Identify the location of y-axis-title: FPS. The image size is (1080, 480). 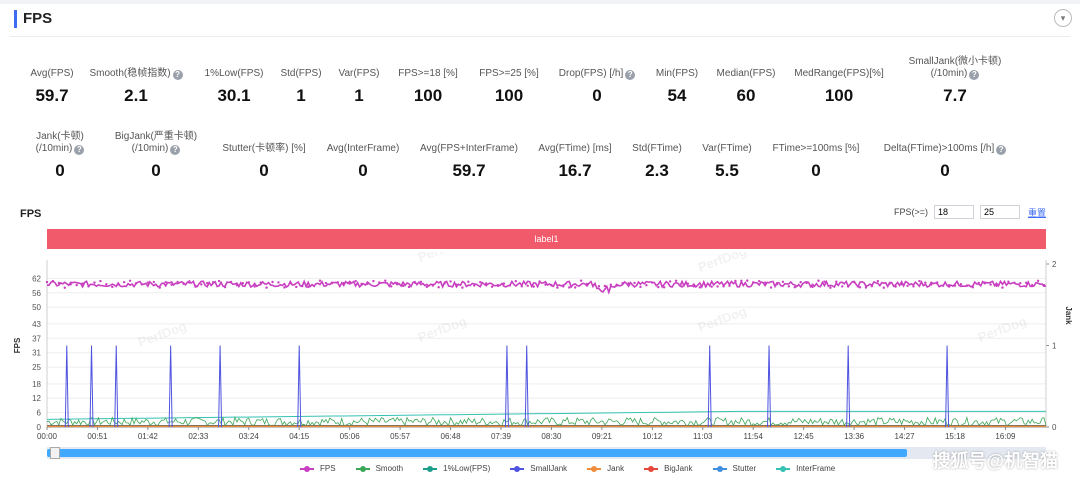
(17, 345).